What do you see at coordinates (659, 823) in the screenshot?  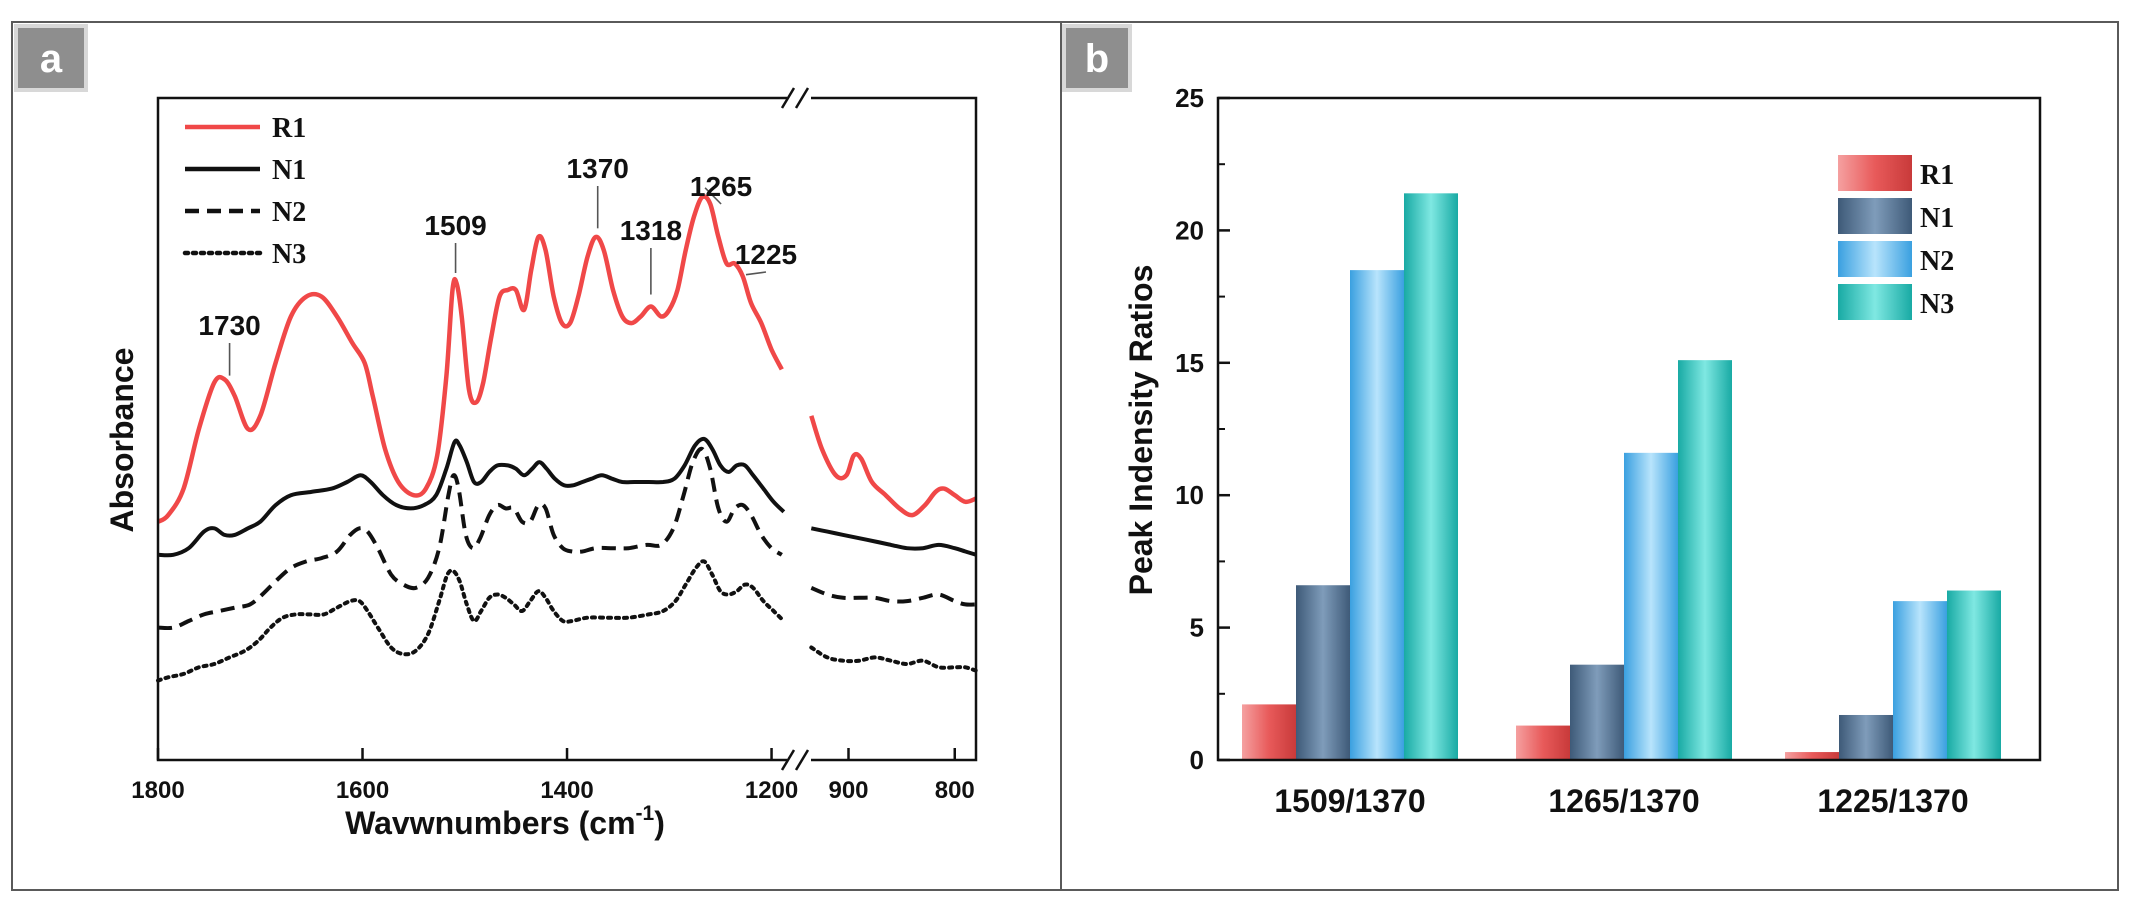 I see `x-axis-label-closing: )` at bounding box center [659, 823].